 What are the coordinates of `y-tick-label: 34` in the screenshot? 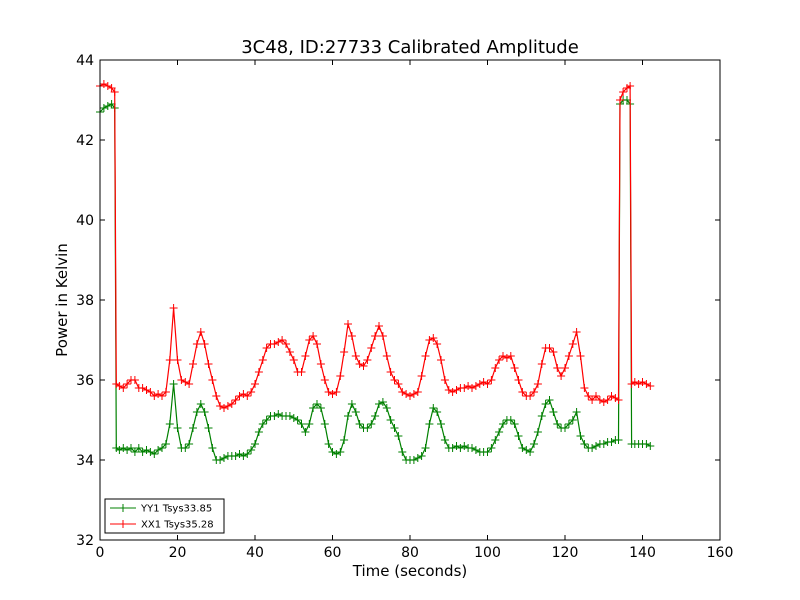 It's located at (85, 461).